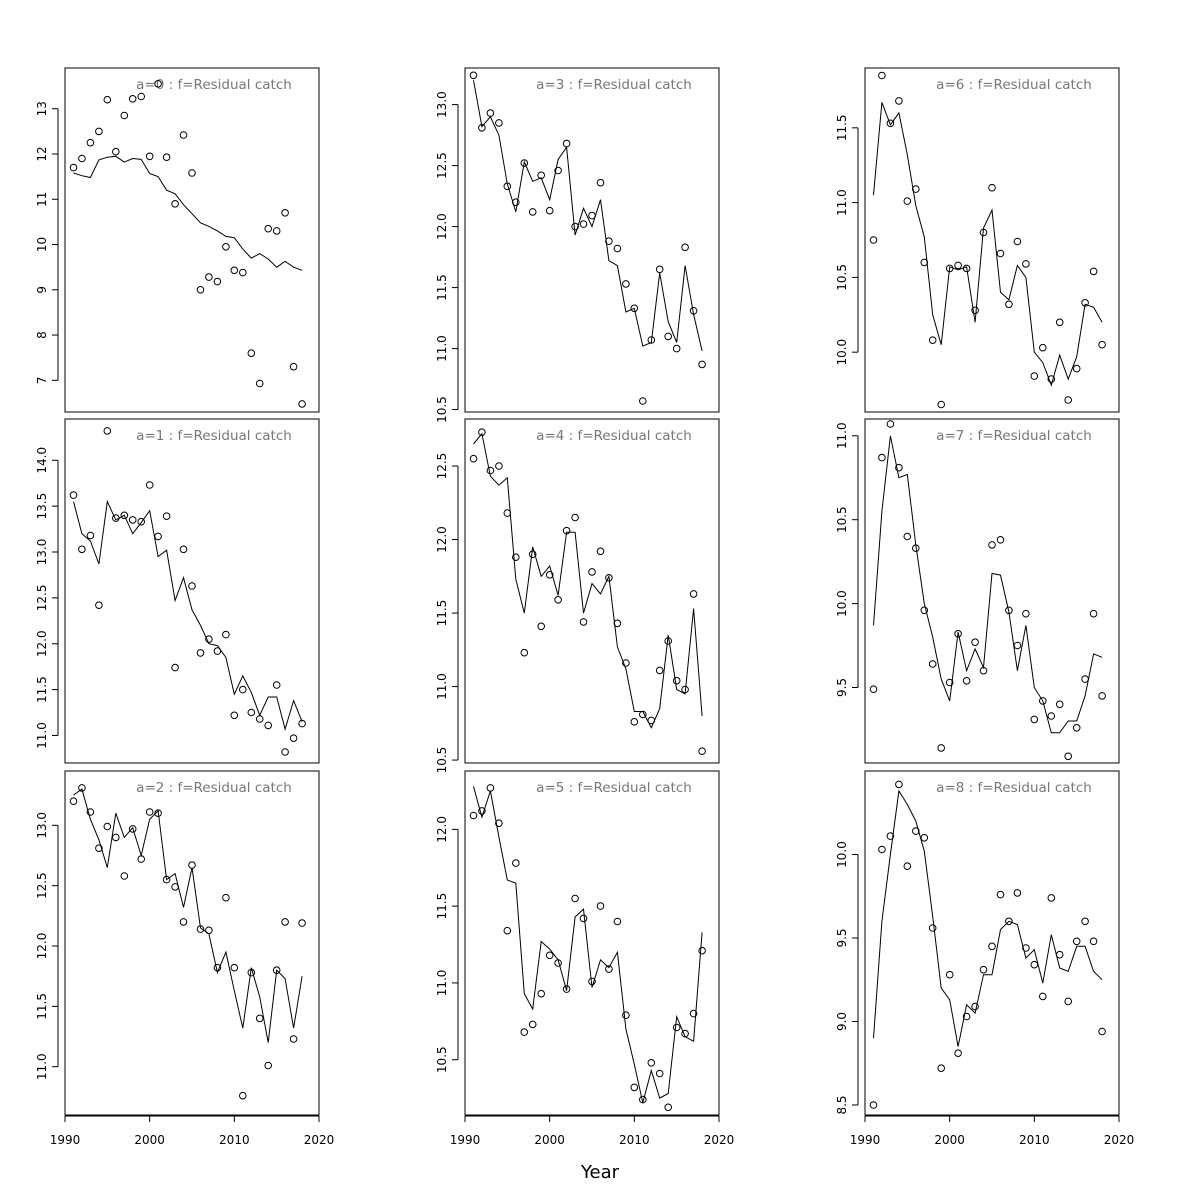 The image size is (1200, 1200). What do you see at coordinates (42, 380) in the screenshot?
I see `y-tick-label: 7` at bounding box center [42, 380].